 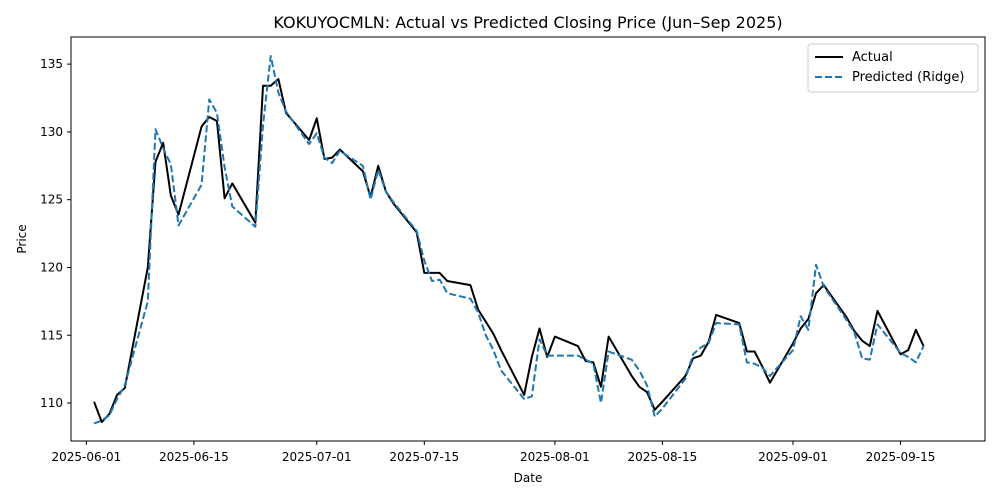 I want to click on x-axis-title: Date, so click(x=528, y=478).